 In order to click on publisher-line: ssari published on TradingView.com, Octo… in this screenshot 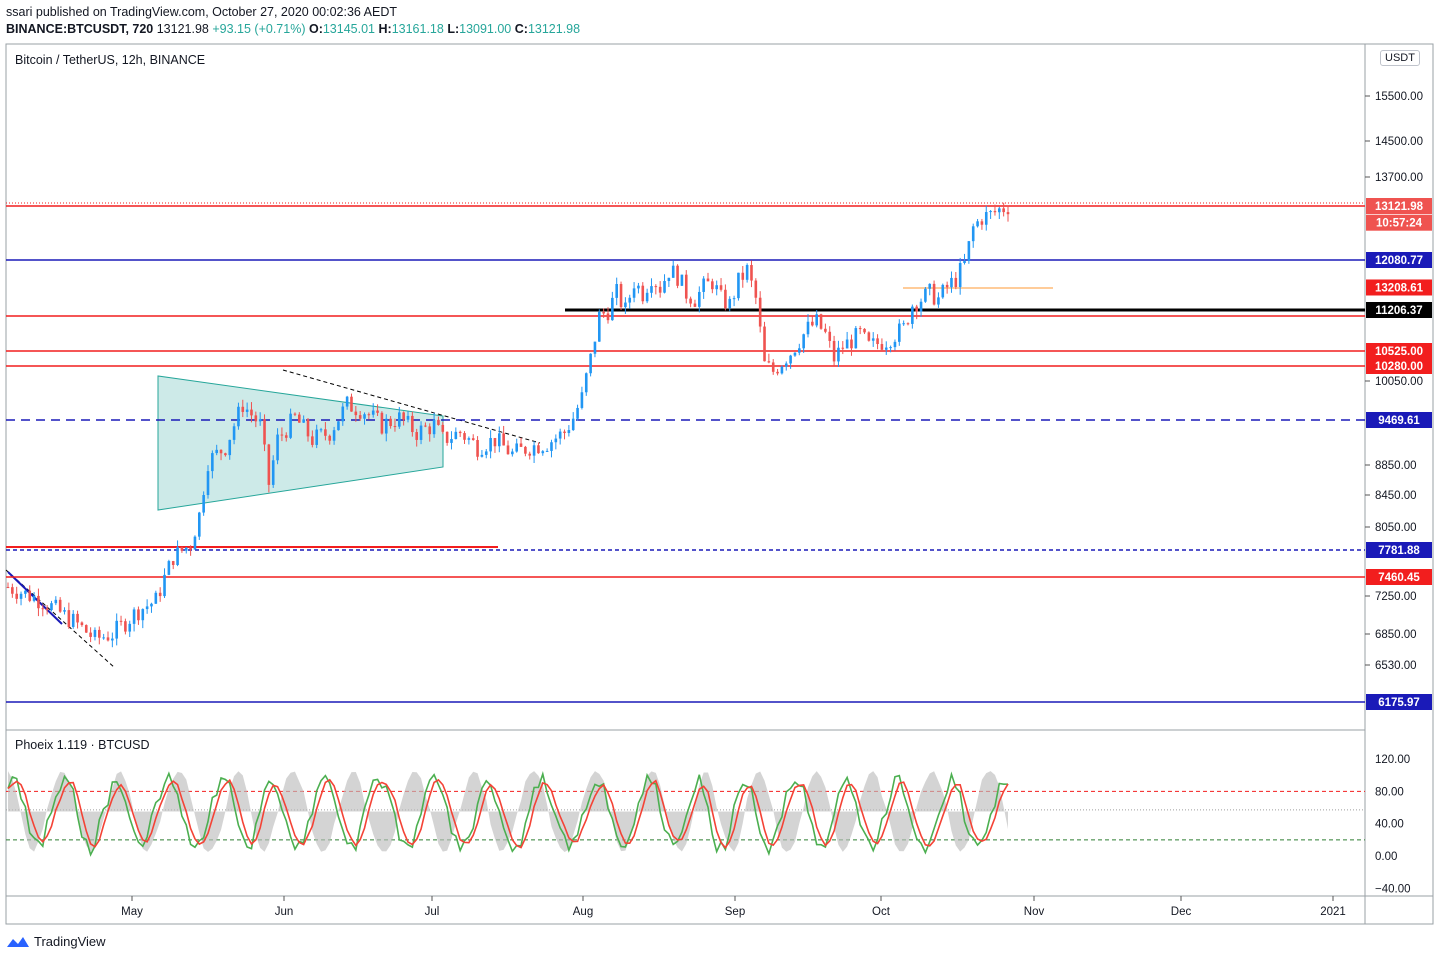, I will do `click(201, 12)`.